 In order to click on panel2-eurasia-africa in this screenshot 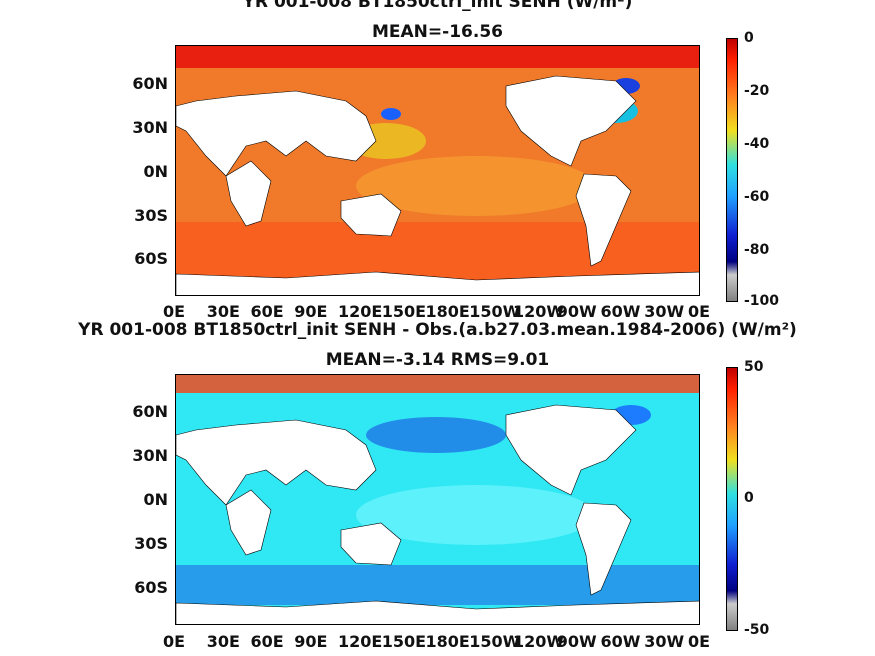, I will do `click(276, 462)`.